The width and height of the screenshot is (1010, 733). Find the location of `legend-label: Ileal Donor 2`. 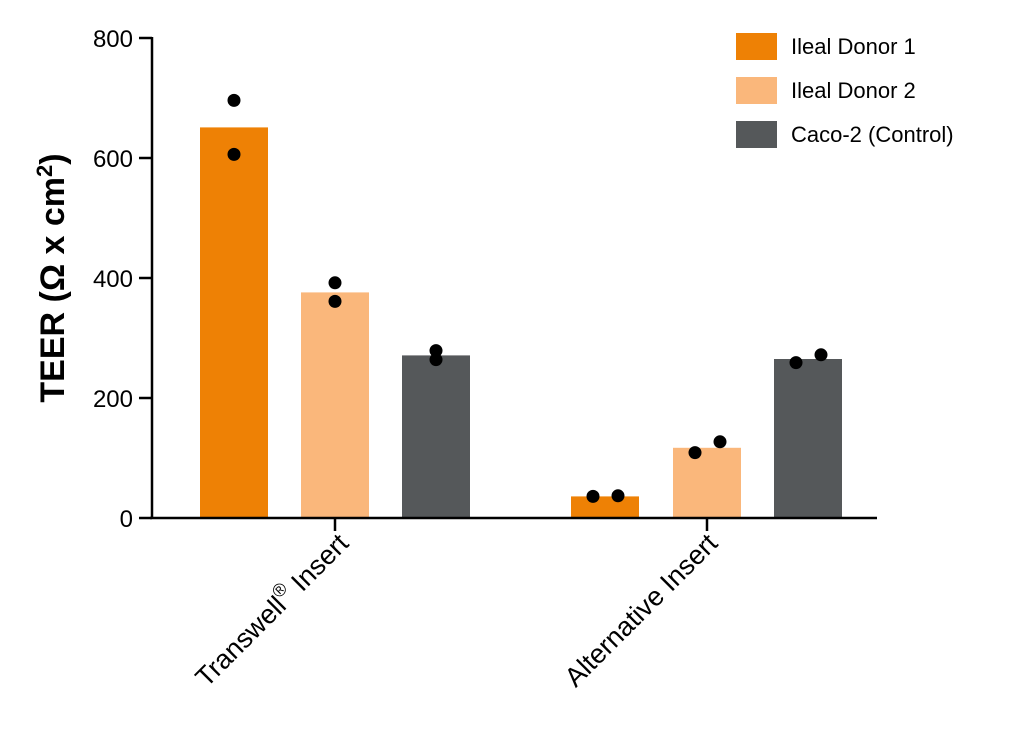

legend-label: Ileal Donor 2 is located at coordinates (853, 90).